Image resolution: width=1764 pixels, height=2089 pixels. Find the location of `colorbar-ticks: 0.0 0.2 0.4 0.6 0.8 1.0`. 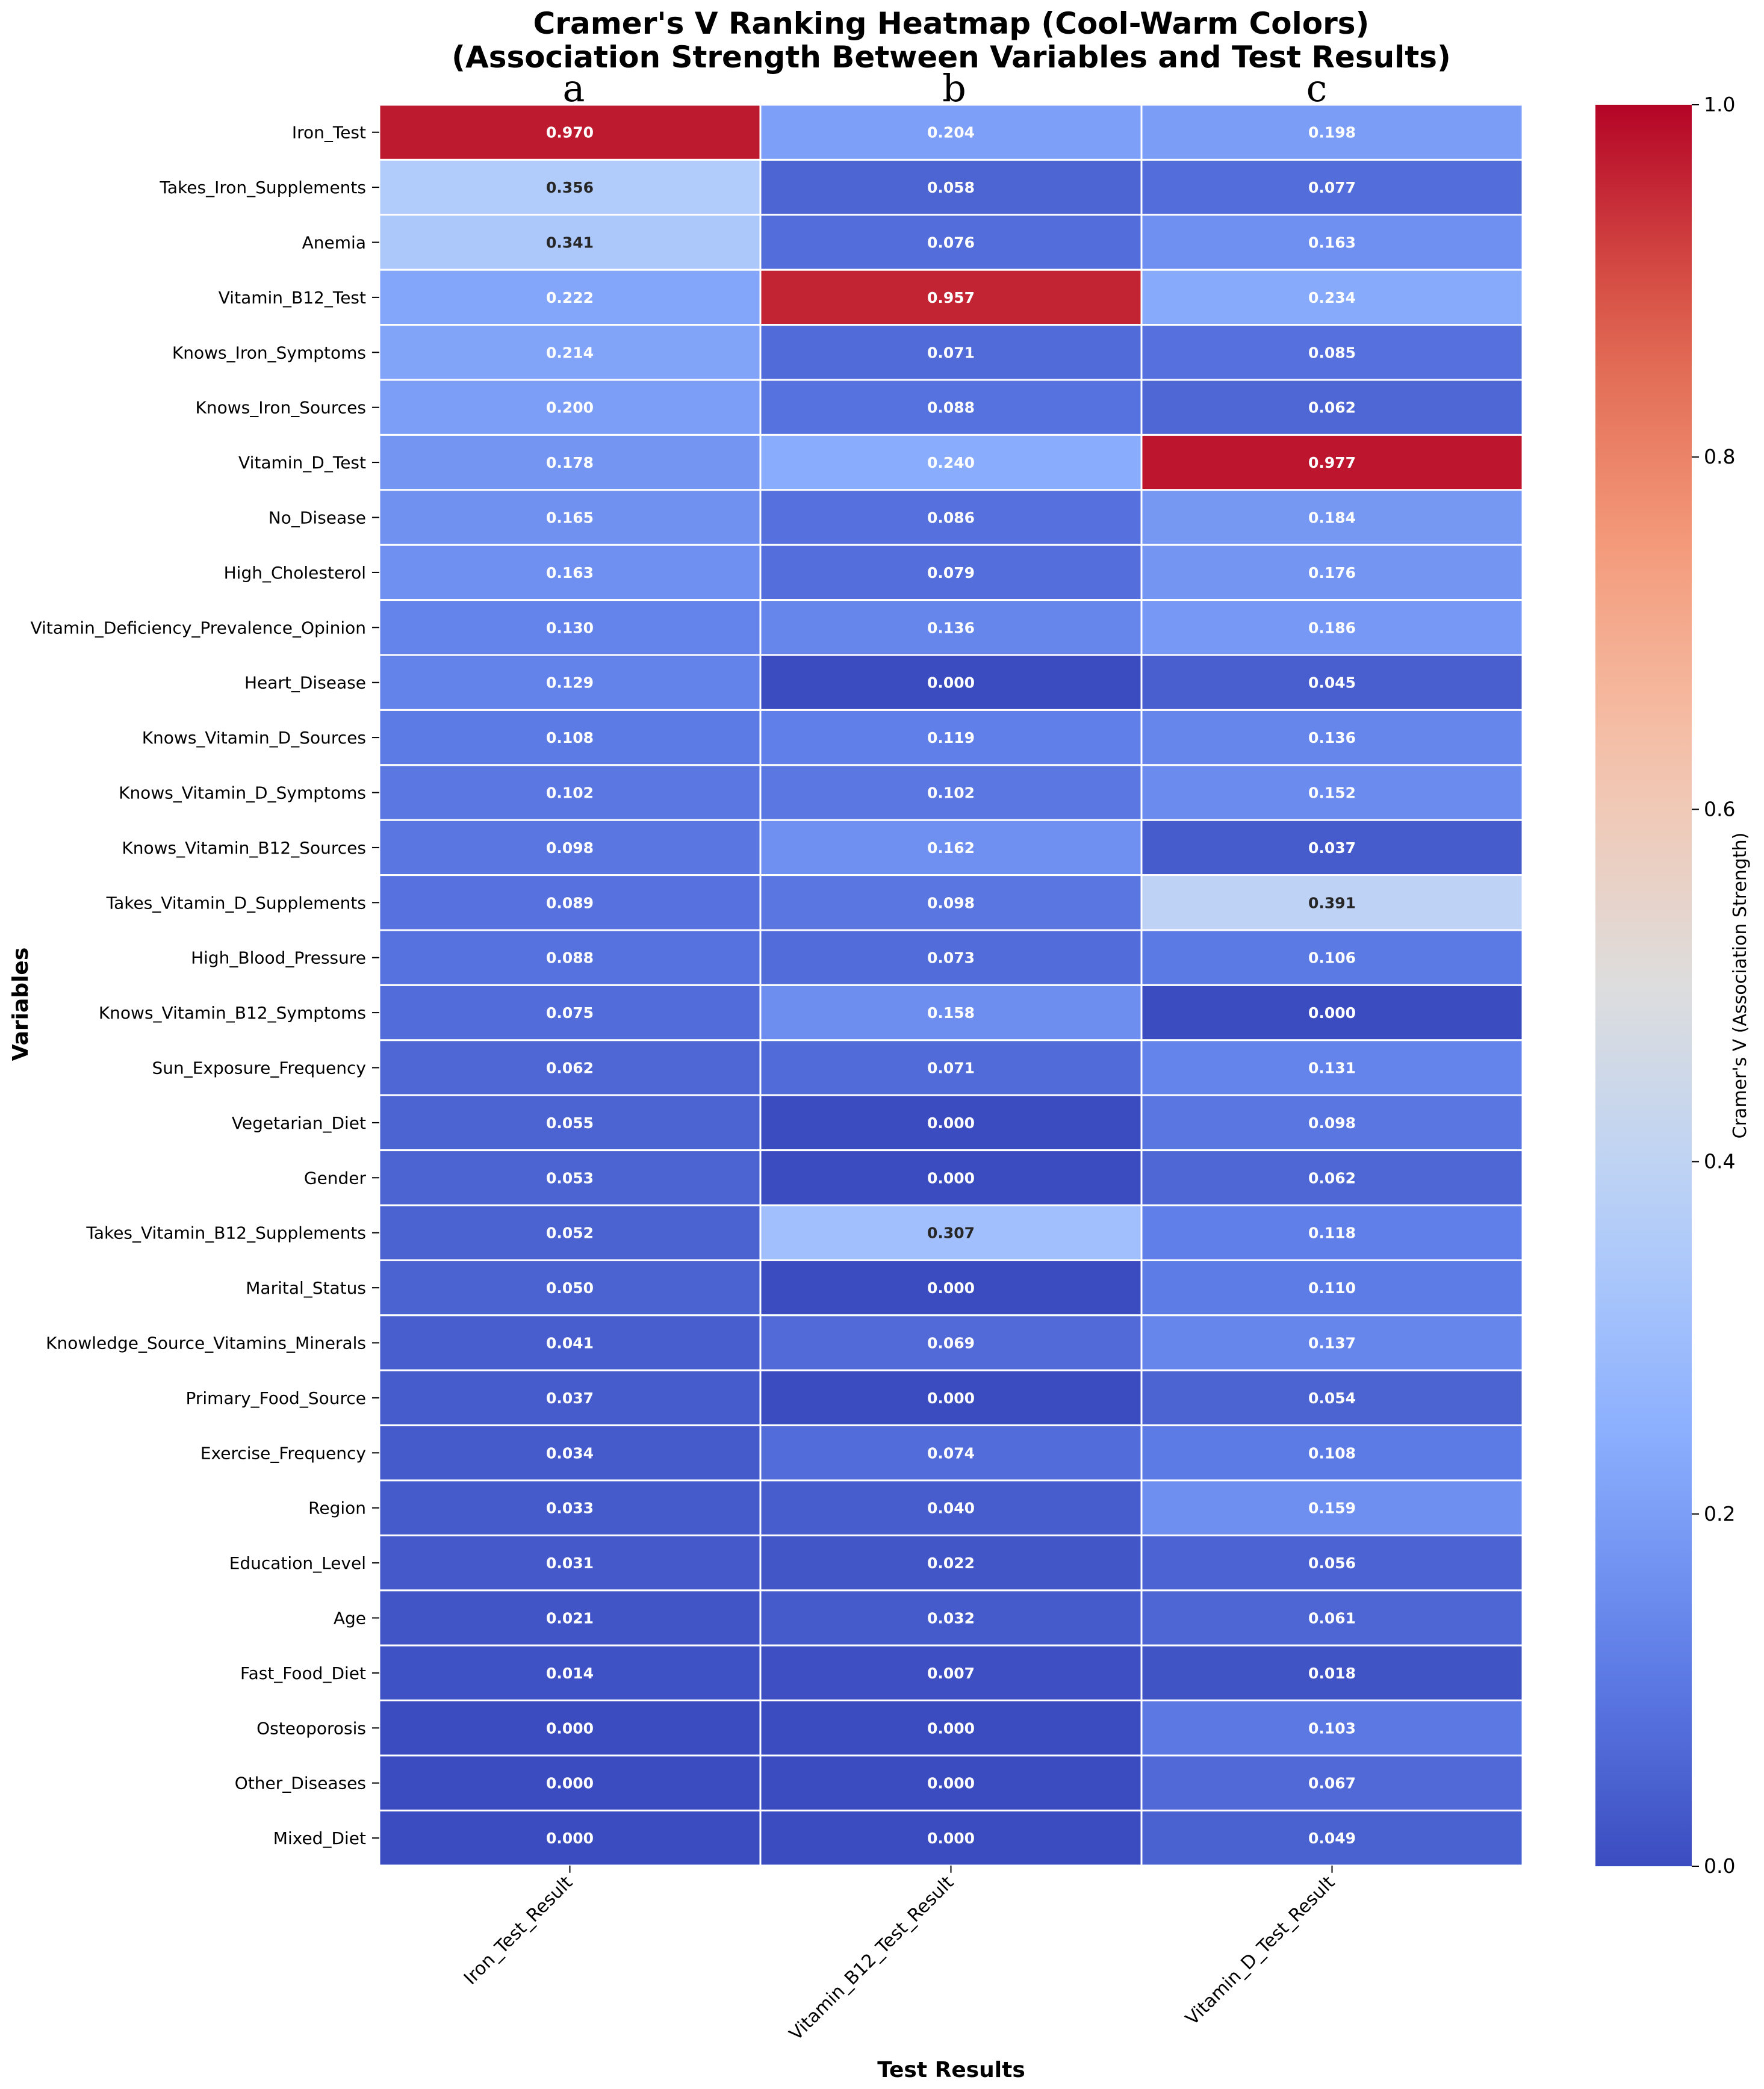

colorbar-ticks: 0.0 0.2 0.4 0.6 0.8 1.0 is located at coordinates (1713, 986).